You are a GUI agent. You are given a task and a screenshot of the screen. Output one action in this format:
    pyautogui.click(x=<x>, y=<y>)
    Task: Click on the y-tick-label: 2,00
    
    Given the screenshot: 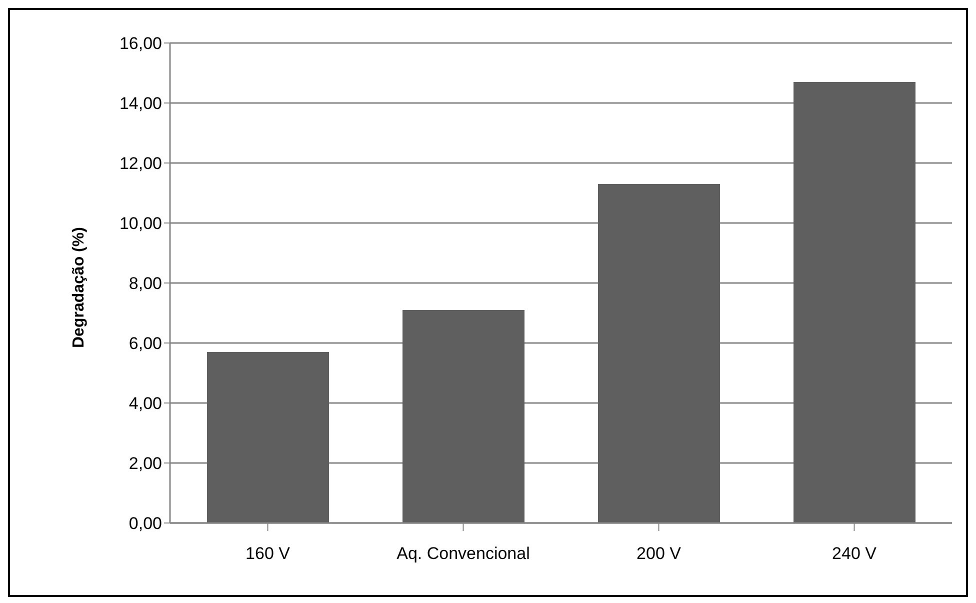 What is the action you would take?
    pyautogui.click(x=145, y=464)
    